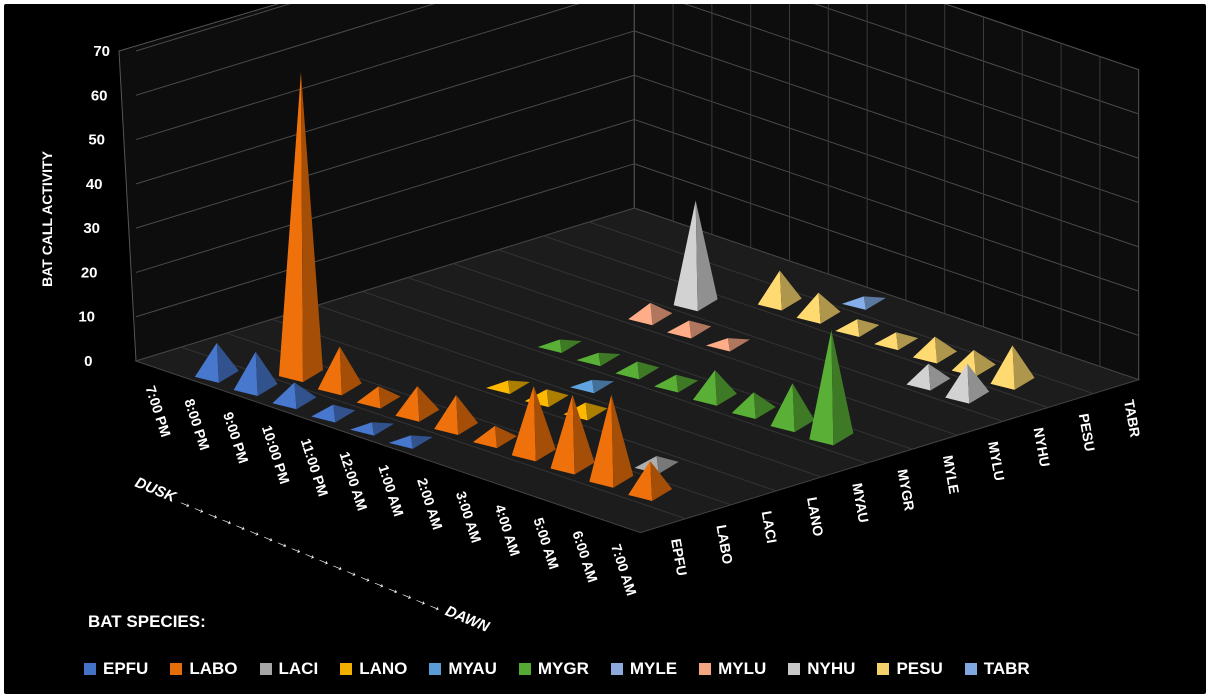 This screenshot has width=1211, height=698. I want to click on y-tick-label: 50, so click(96, 140).